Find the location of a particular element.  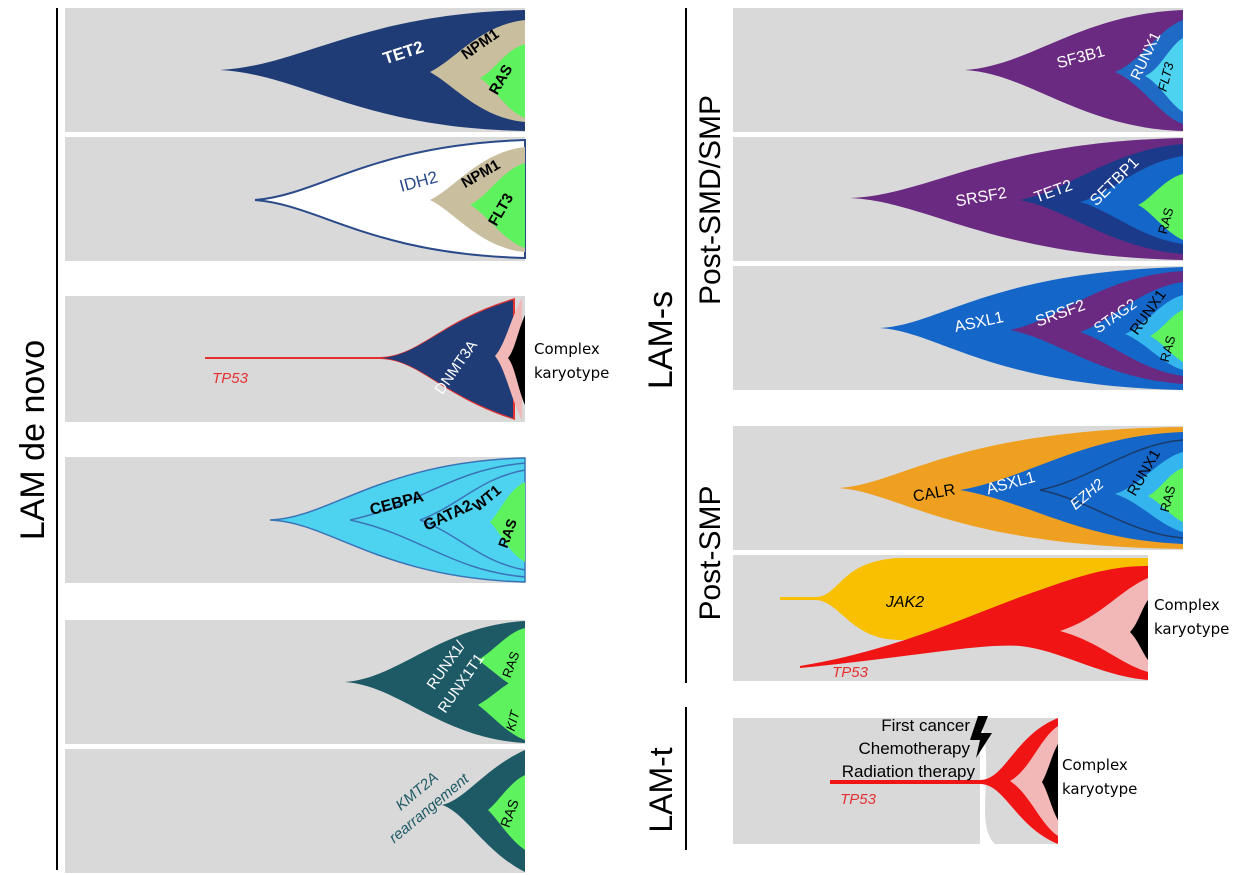

panel-jak2: JAK2 TP53 Complex karyotype is located at coordinates (981, 618).